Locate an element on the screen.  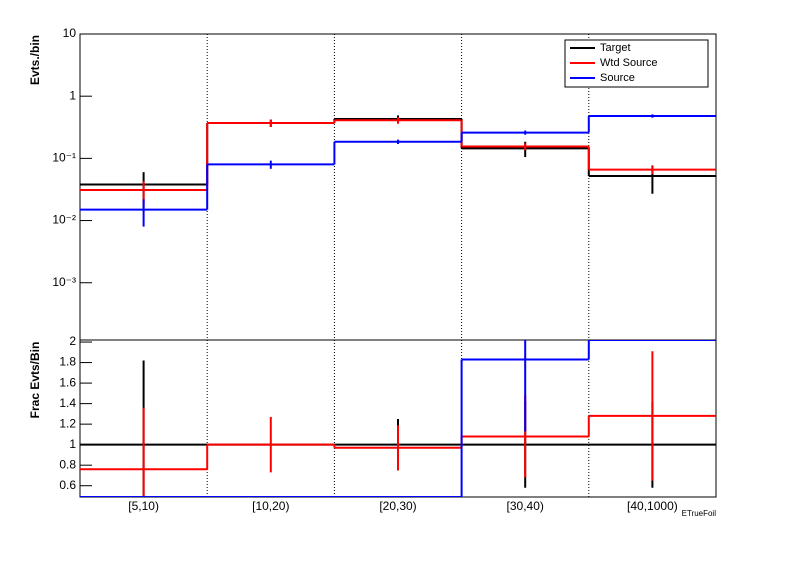
x-tick-label: [20,30) is located at coordinates (397, 506).